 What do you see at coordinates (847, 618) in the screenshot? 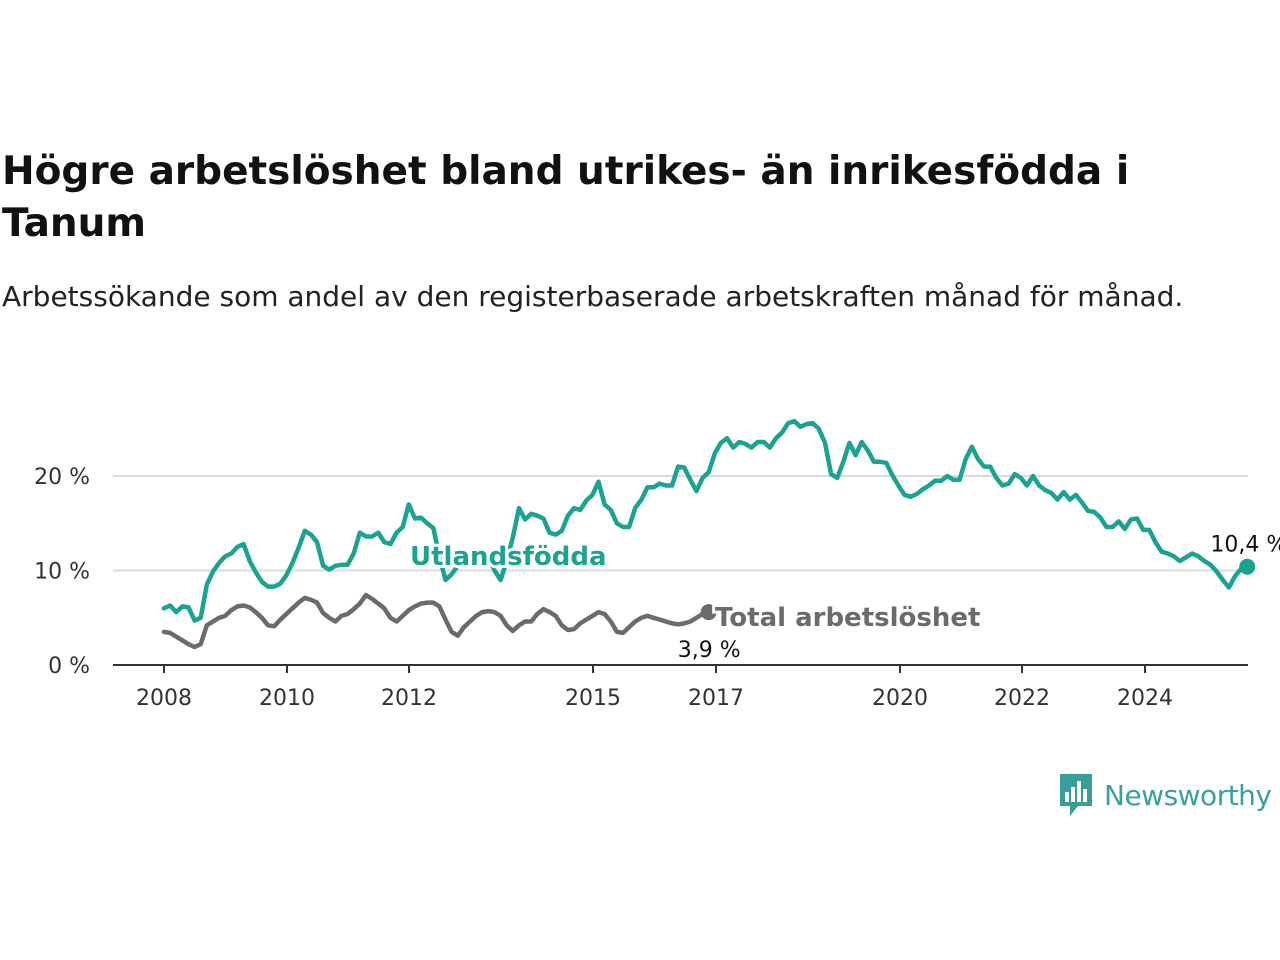
I see `series-label-total: Total arbetslöshet` at bounding box center [847, 618].